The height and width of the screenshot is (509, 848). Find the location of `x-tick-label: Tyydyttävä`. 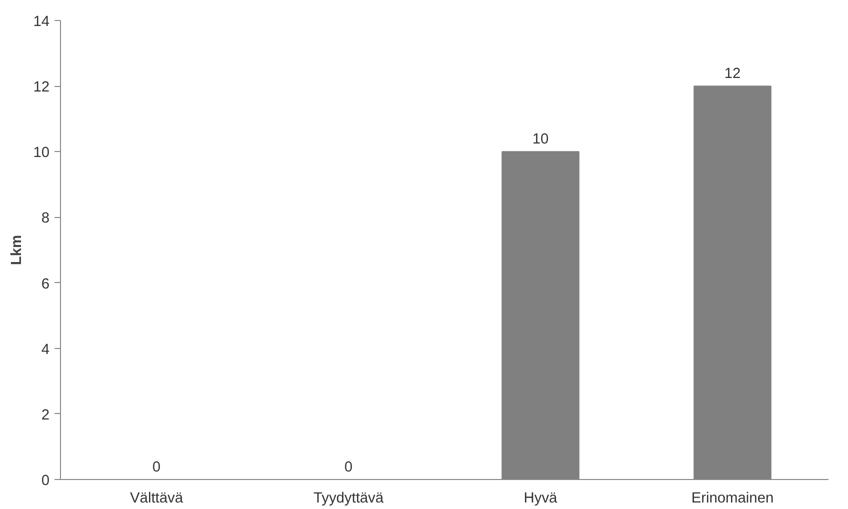

x-tick-label: Tyydyttävä is located at coordinates (348, 498).